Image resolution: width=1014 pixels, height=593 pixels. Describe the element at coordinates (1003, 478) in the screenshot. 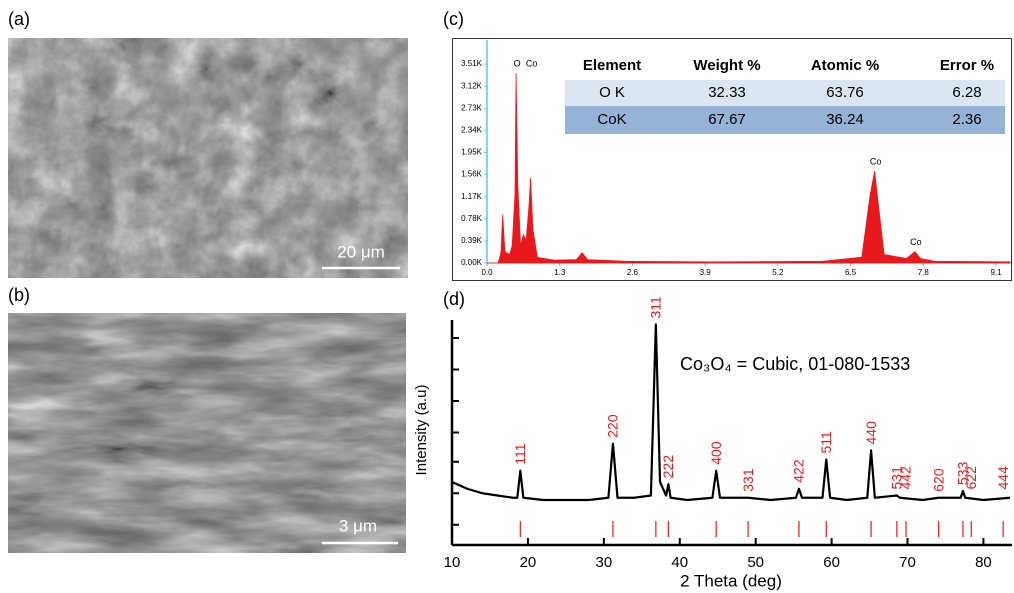

I see `peak-label: 444` at that location.